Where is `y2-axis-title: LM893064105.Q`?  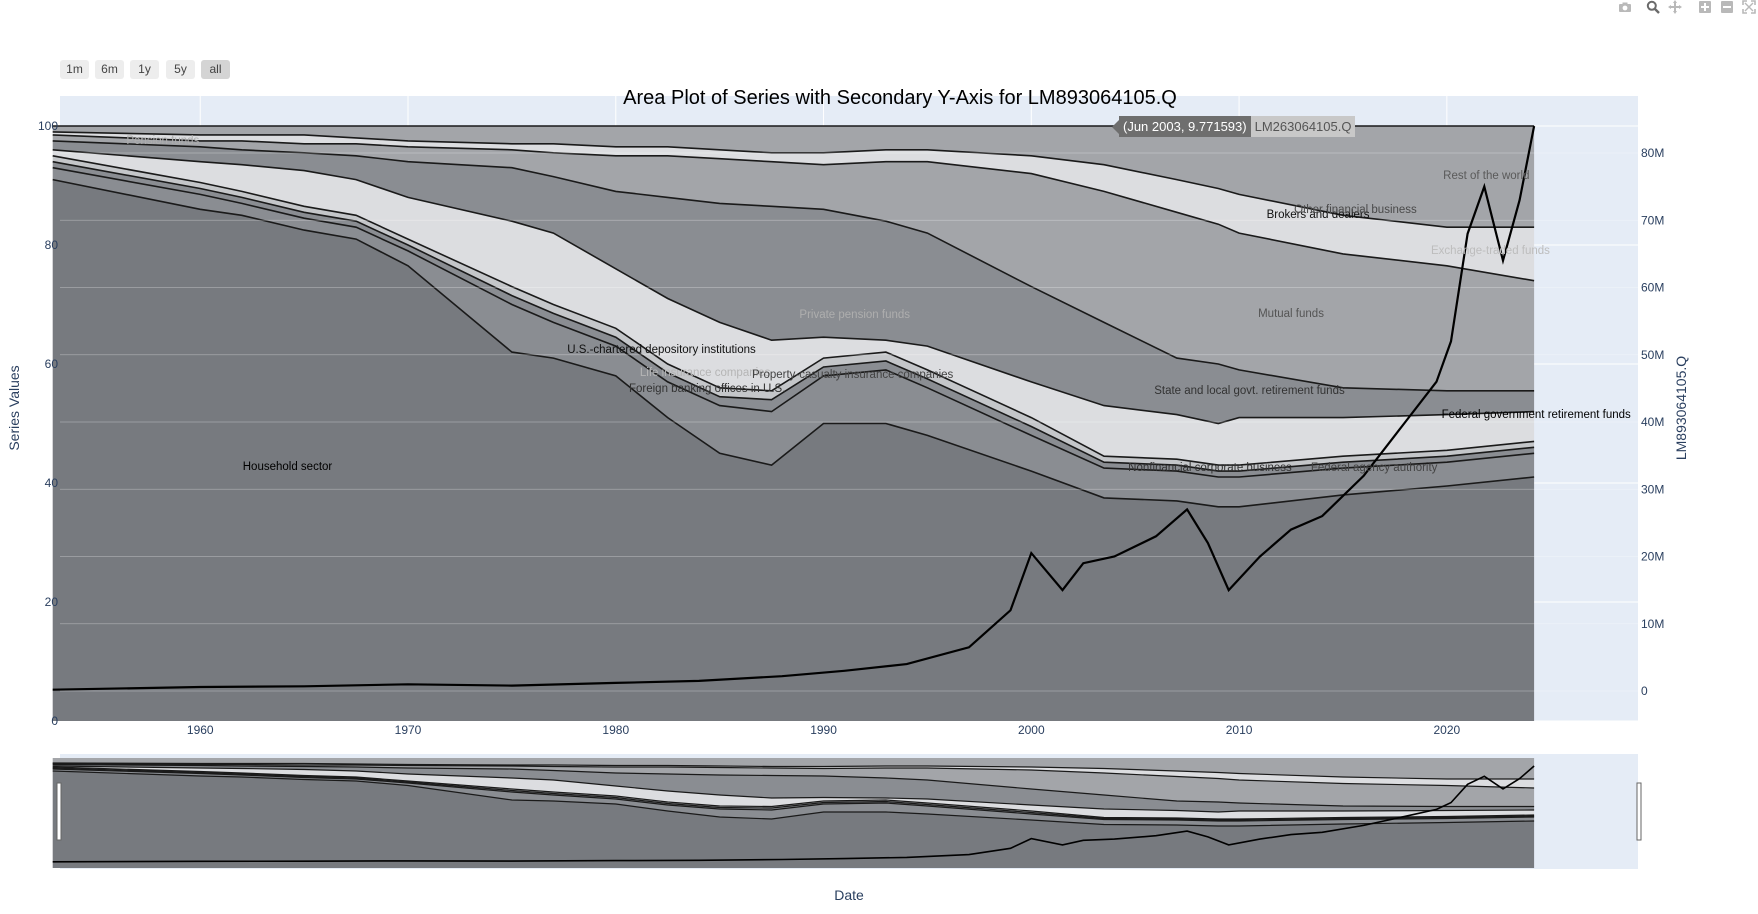 y2-axis-title: LM893064105.Q is located at coordinates (1681, 408).